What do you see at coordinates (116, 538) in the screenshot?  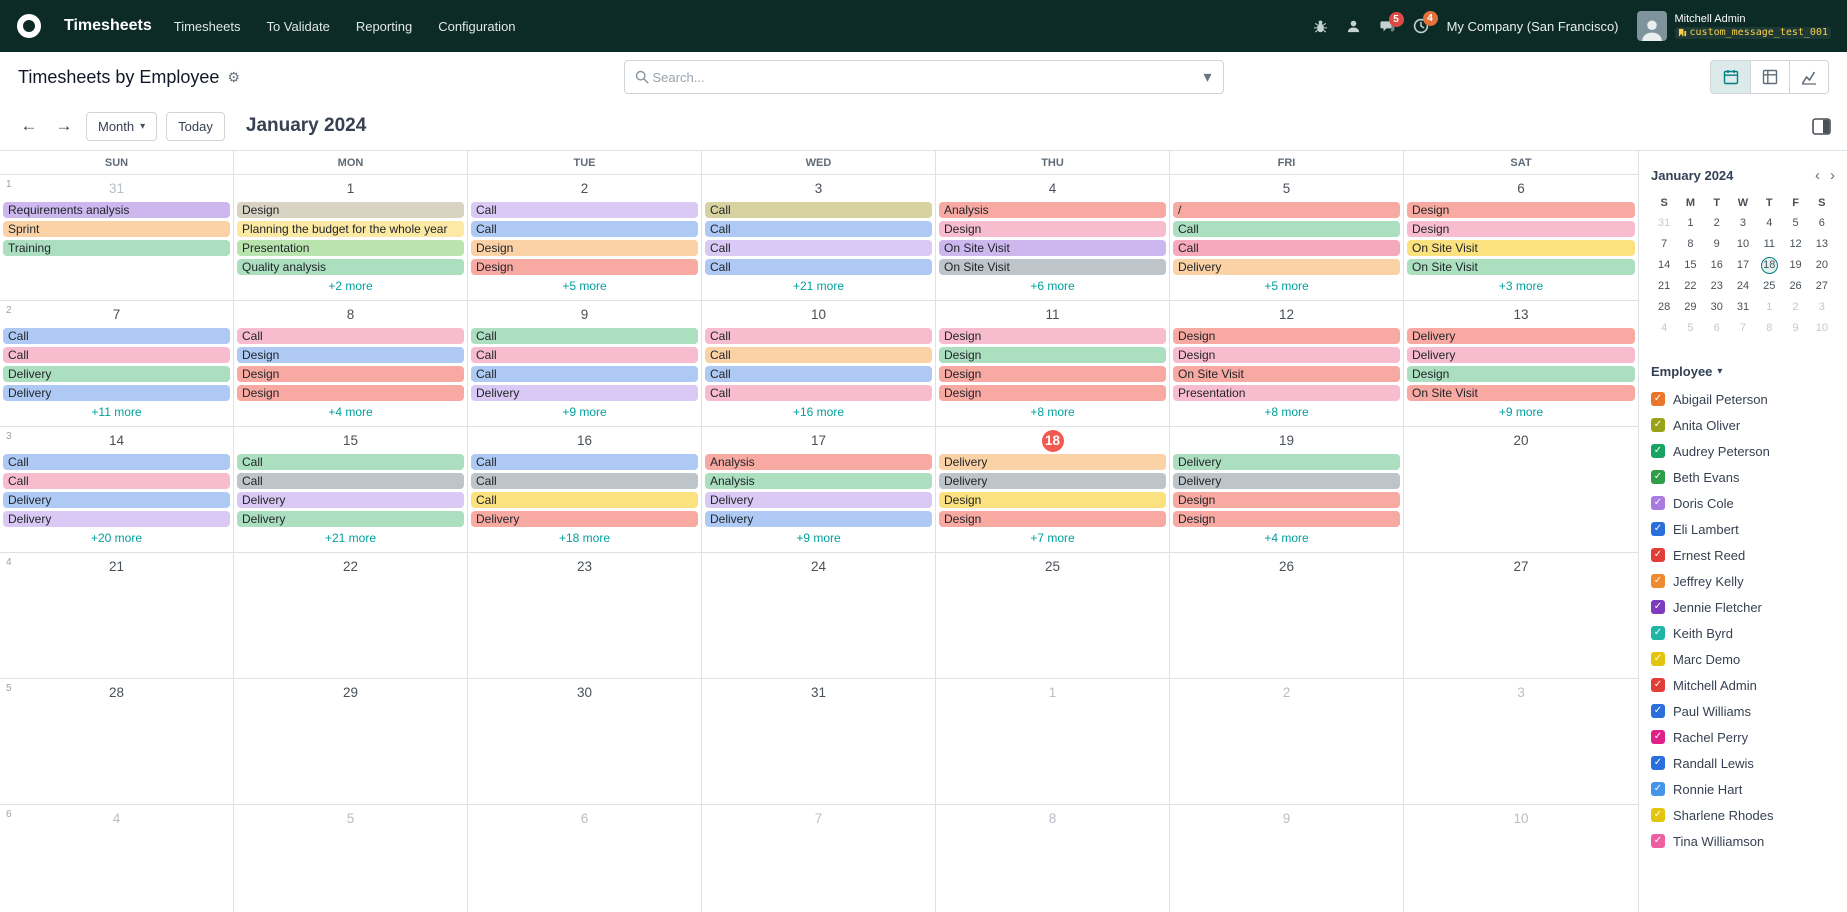 I see `more-events-link: +20 more` at bounding box center [116, 538].